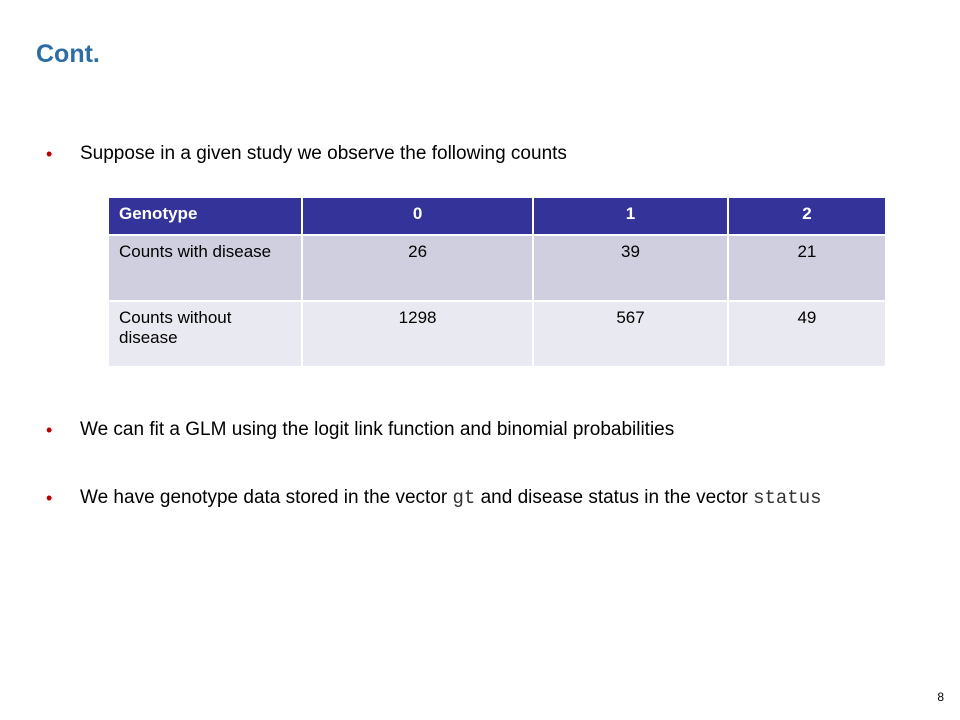 This screenshot has height=720, width=960. What do you see at coordinates (614, 497) in the screenshot?
I see `bullet-text-part: and disease status in the vector` at bounding box center [614, 497].